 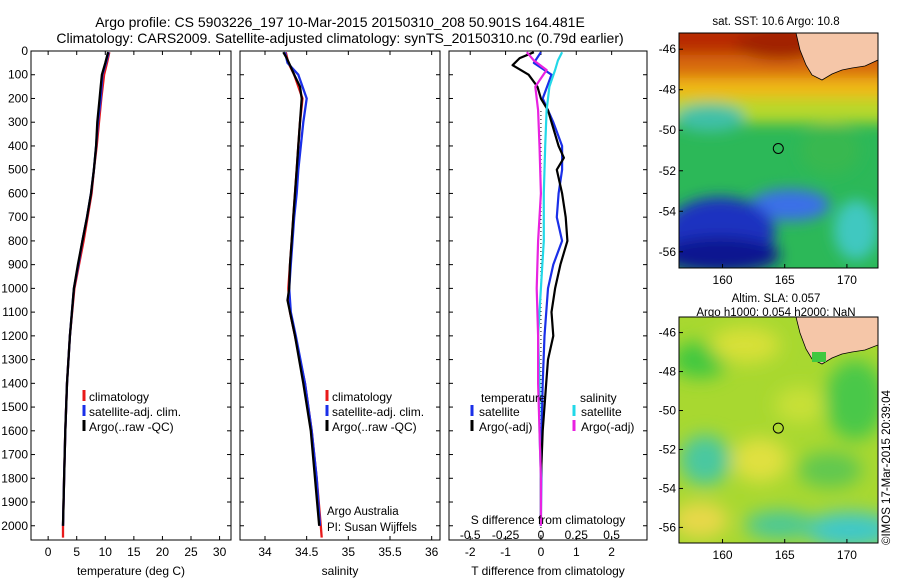 I want to click on sst-map-lon-label: 160, so click(x=723, y=280).